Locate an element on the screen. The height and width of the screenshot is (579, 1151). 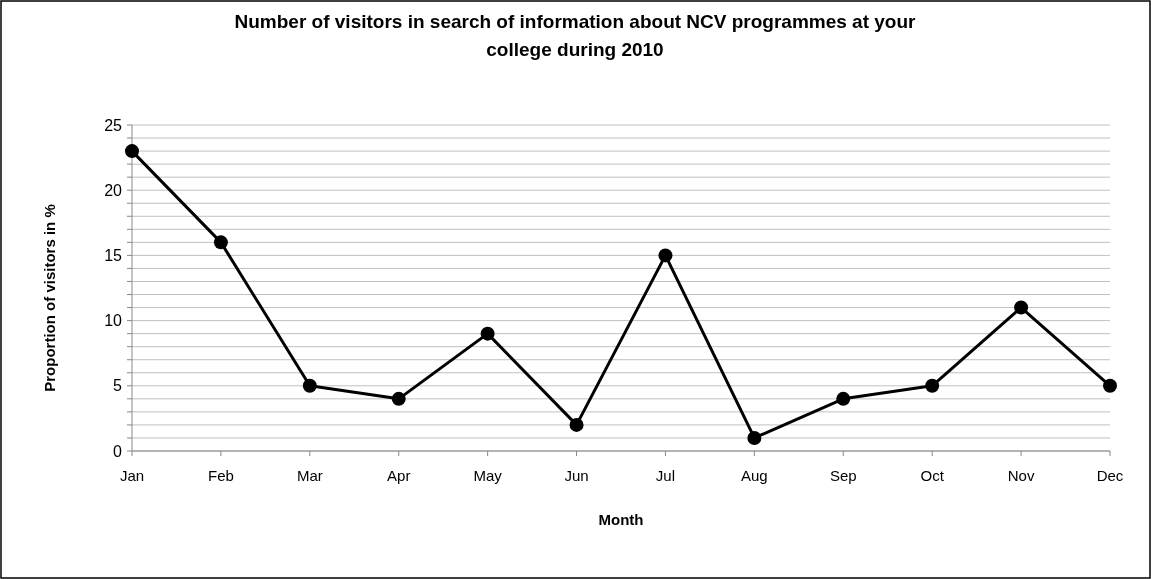
y-axis-title: Proportion of visitors in % is located at coordinates (49, 298).